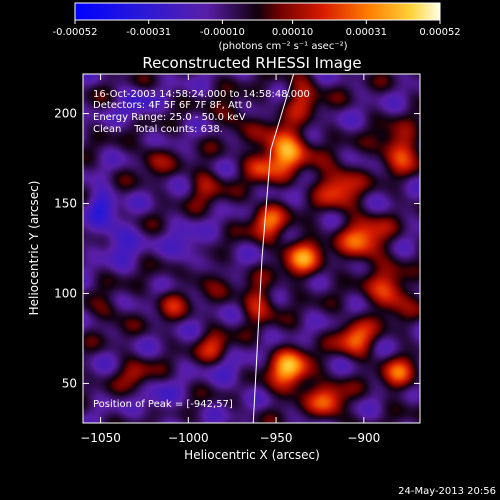  Describe the element at coordinates (69, 383) in the screenshot. I see `y-tick-label: 50` at that location.